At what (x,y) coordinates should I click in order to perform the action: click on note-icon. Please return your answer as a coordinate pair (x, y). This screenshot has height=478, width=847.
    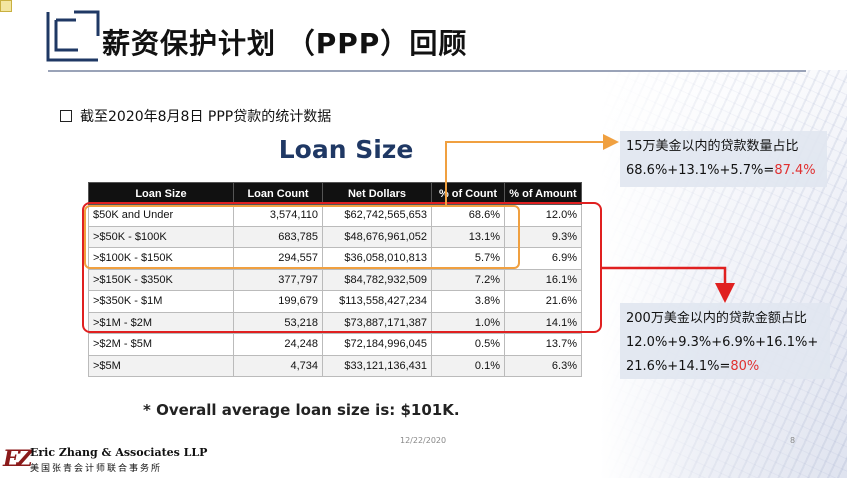
    Looking at the image, I should click on (6, 6).